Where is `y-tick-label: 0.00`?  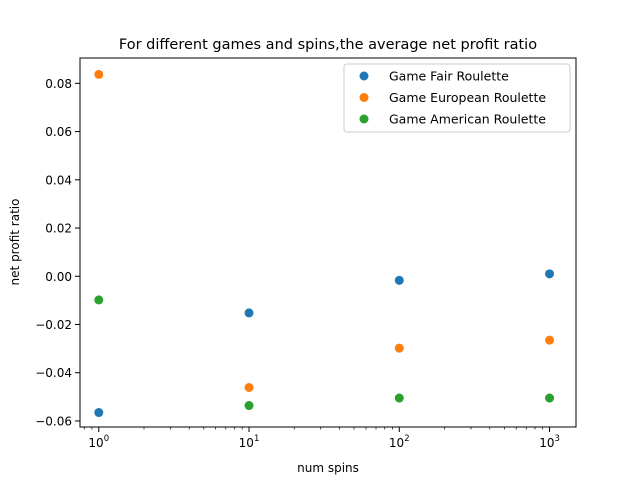
y-tick-label: 0.00 is located at coordinates (58, 277).